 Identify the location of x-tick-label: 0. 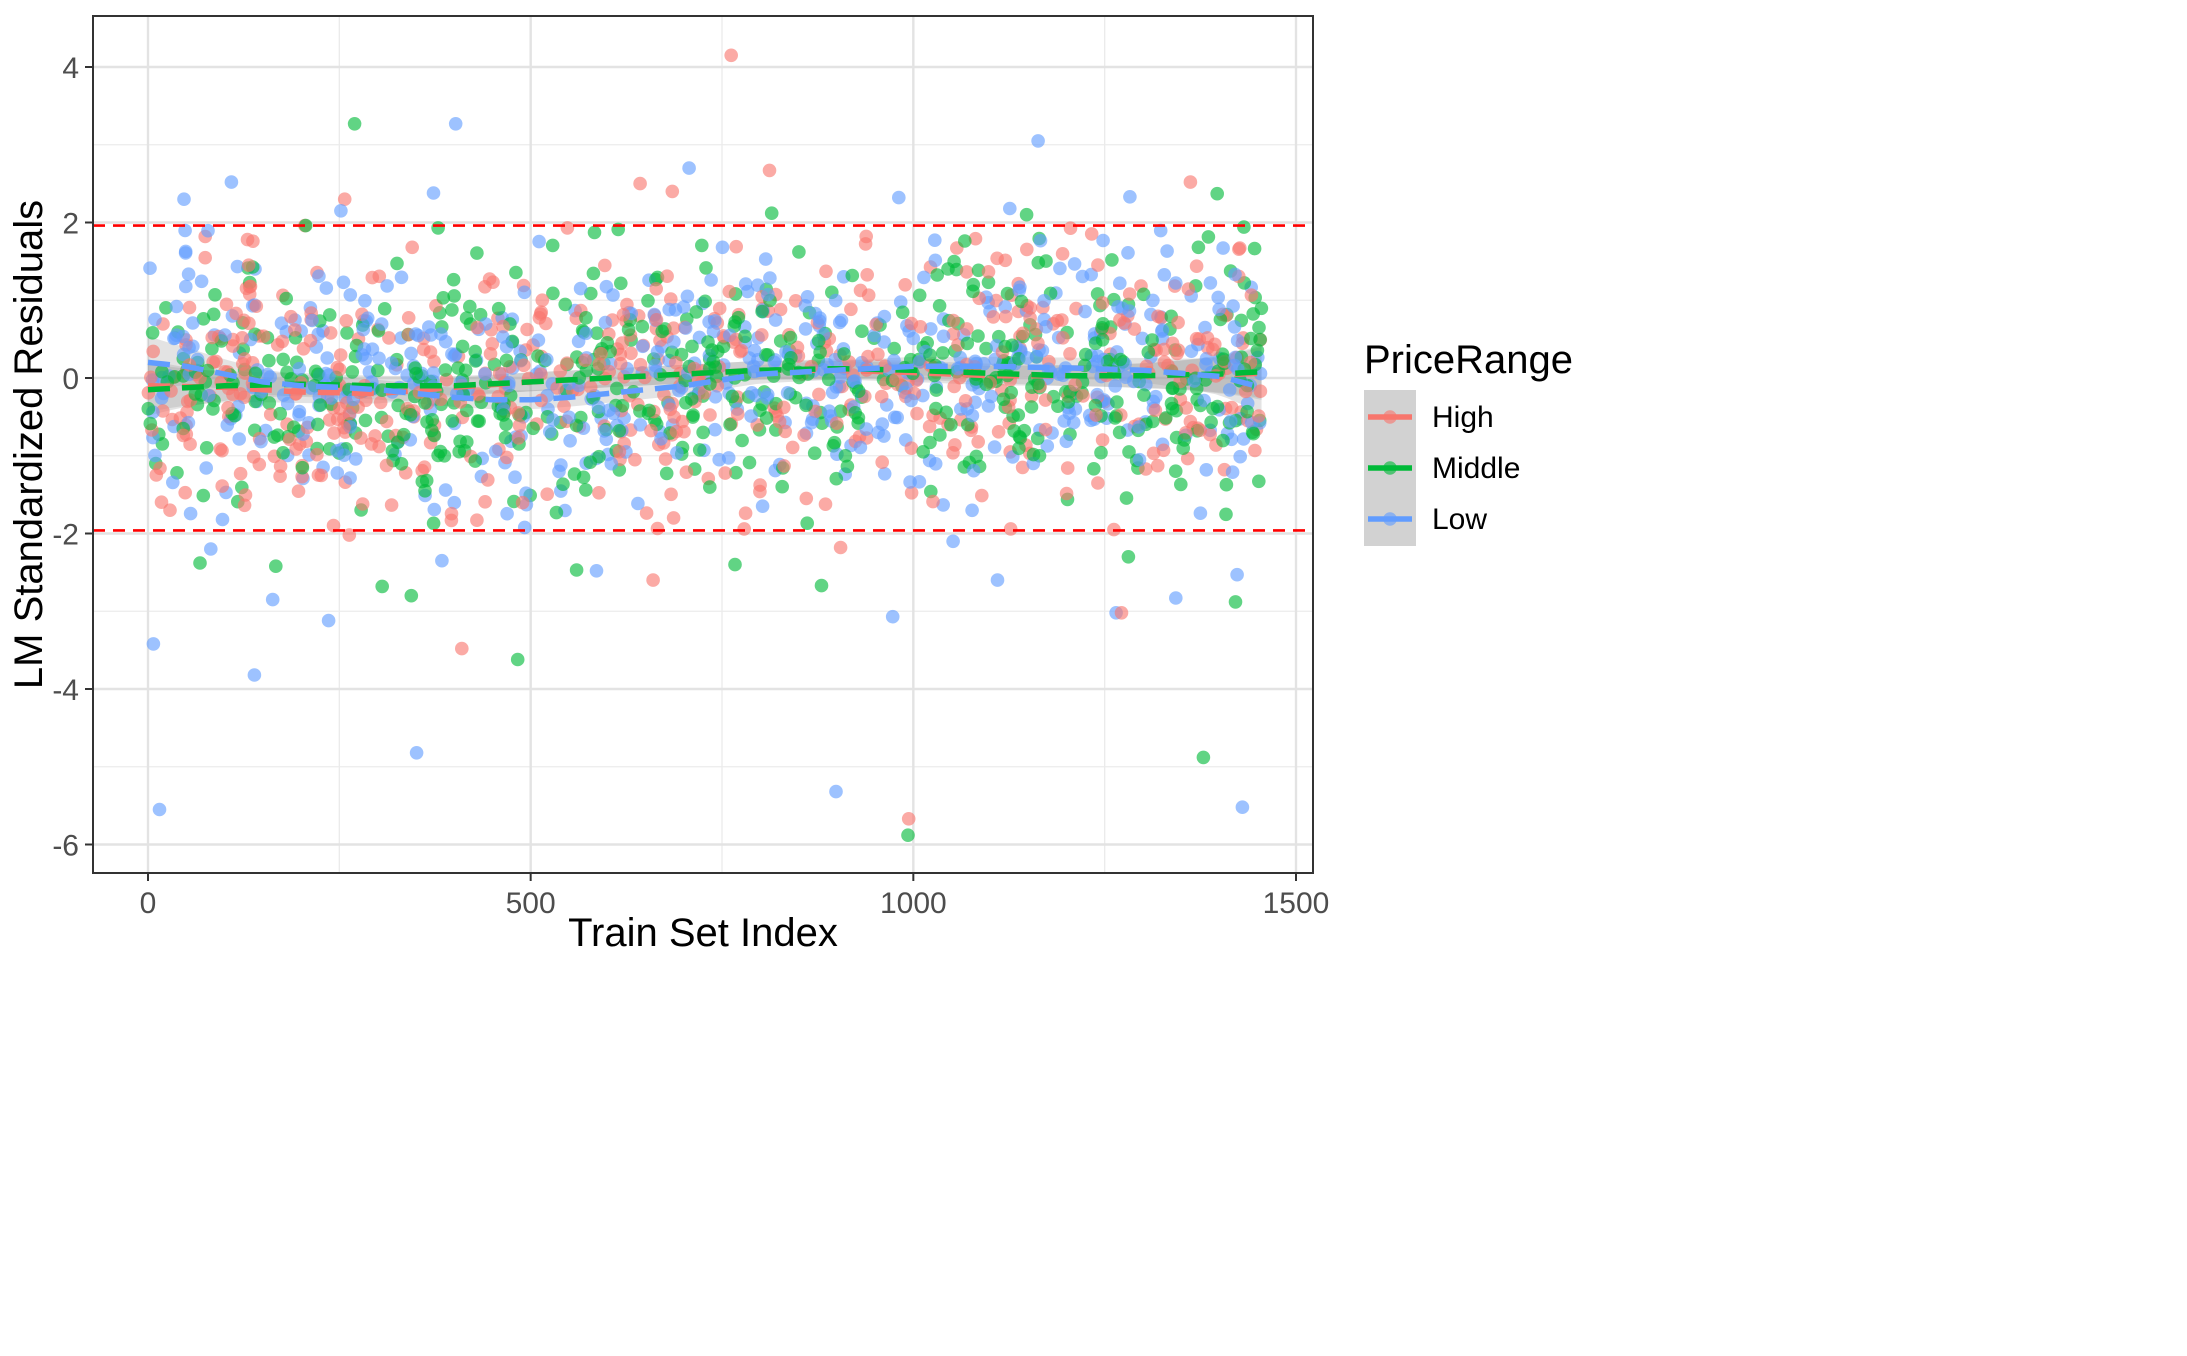
(148, 903).